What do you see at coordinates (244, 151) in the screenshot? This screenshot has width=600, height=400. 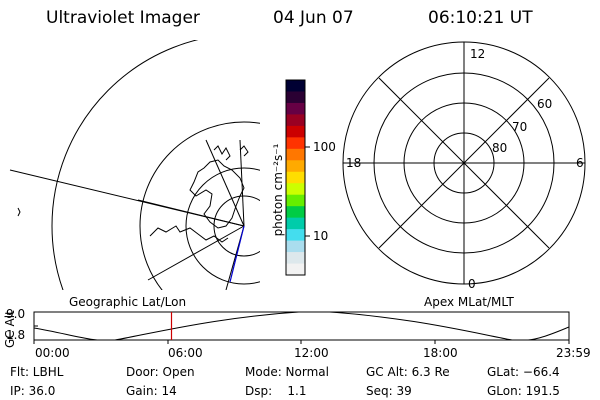 I see `coastline-islet` at bounding box center [244, 151].